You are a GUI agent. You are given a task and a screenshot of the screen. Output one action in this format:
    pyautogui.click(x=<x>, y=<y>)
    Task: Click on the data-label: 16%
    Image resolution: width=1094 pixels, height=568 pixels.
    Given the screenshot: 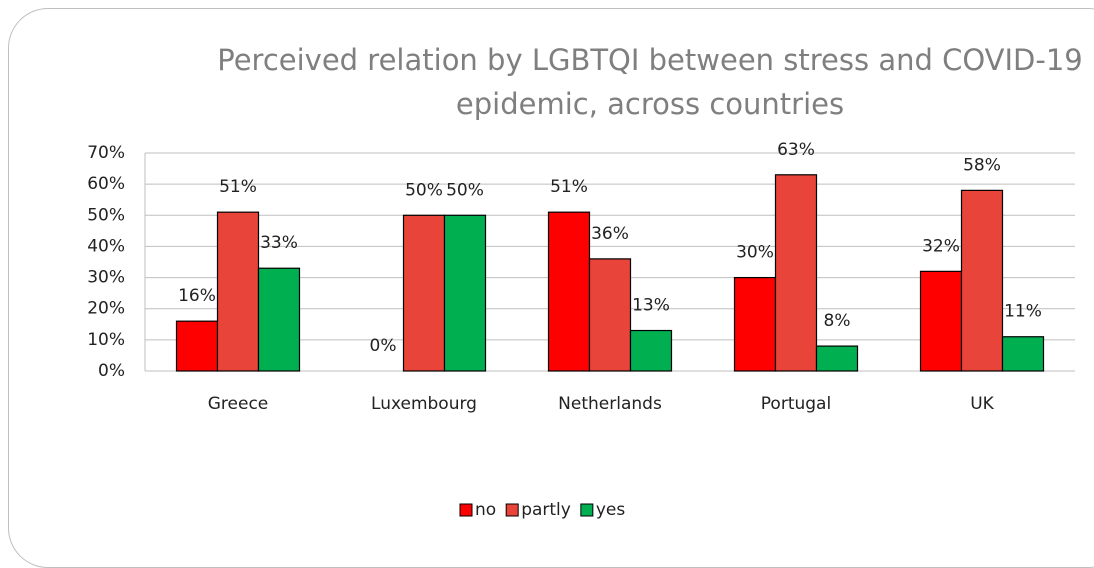 What is the action you would take?
    pyautogui.click(x=197, y=296)
    